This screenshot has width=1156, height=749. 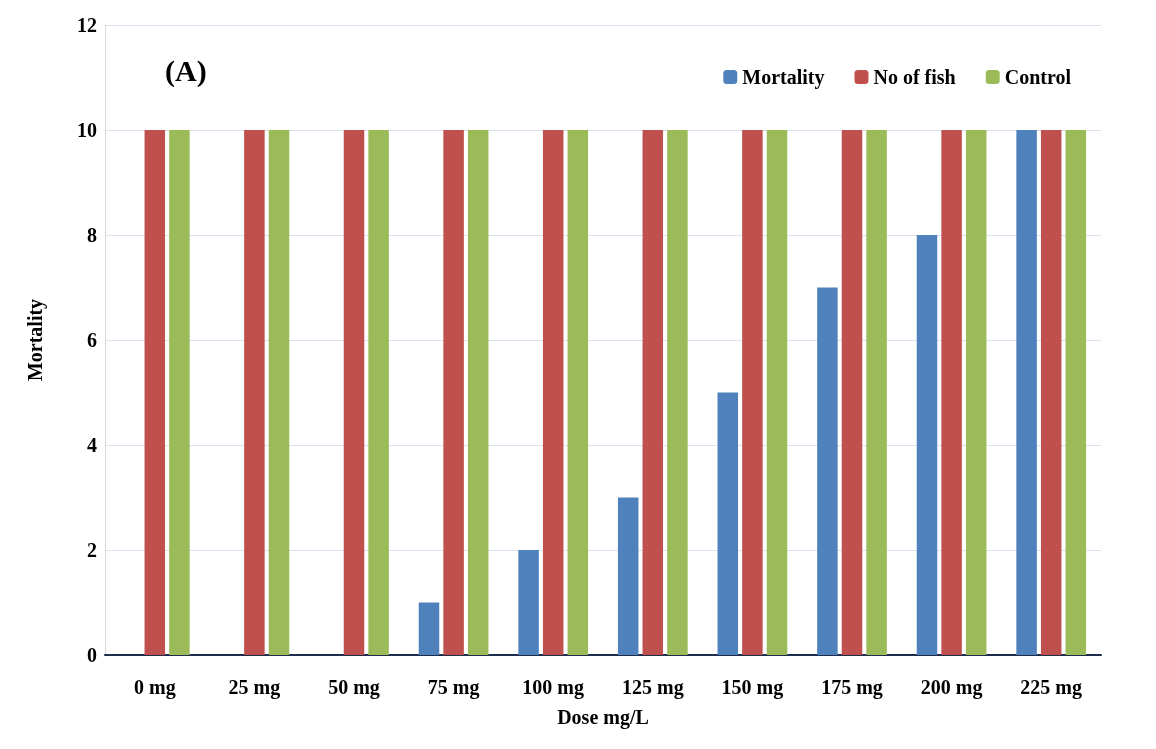 What do you see at coordinates (652, 687) in the screenshot?
I see `x-tick-label: 125 mg` at bounding box center [652, 687].